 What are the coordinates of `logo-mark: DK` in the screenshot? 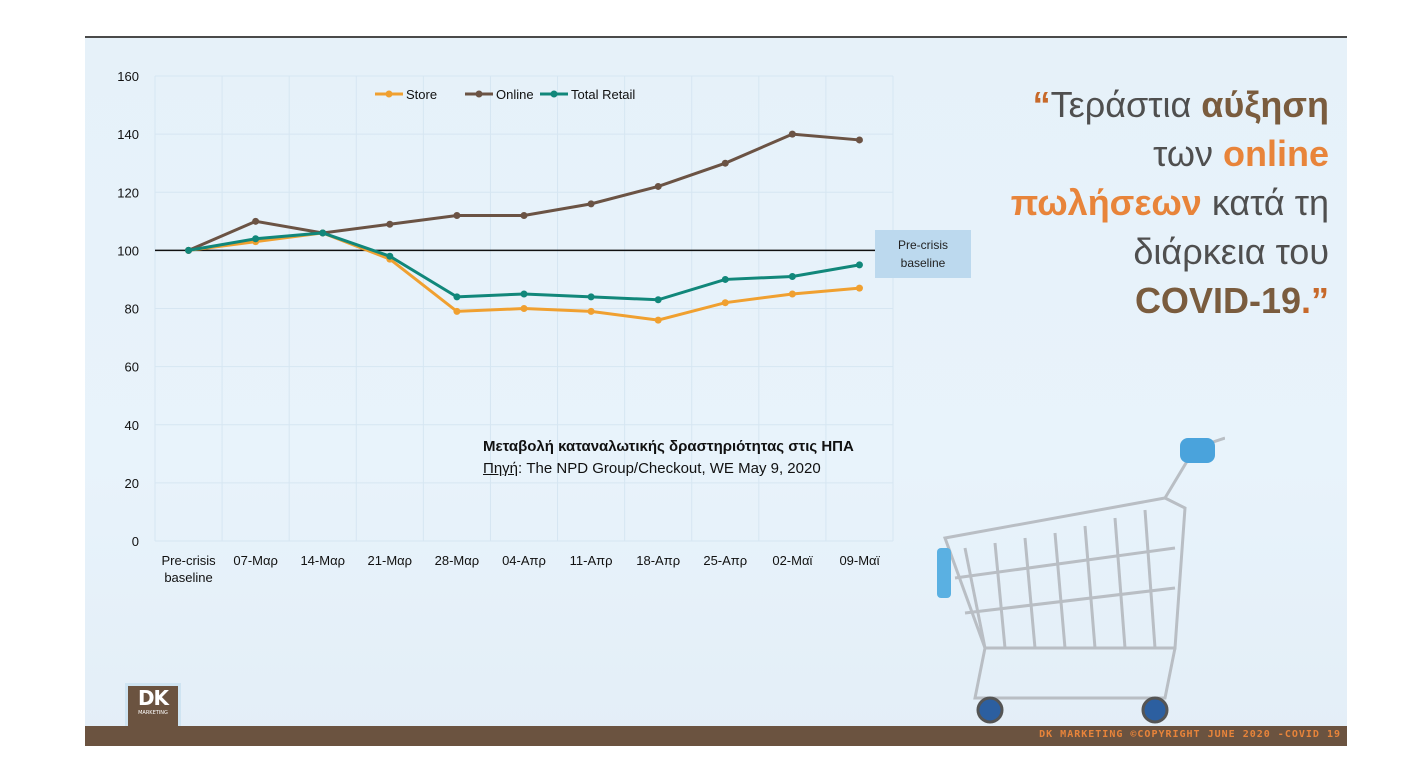 It's located at (153, 698).